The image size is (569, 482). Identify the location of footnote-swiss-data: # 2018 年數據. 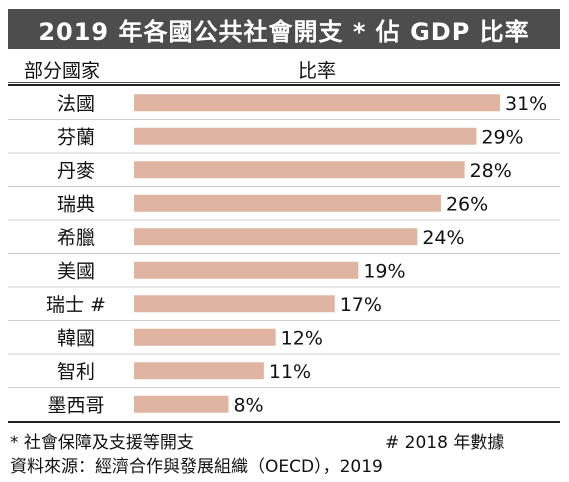
(445, 443).